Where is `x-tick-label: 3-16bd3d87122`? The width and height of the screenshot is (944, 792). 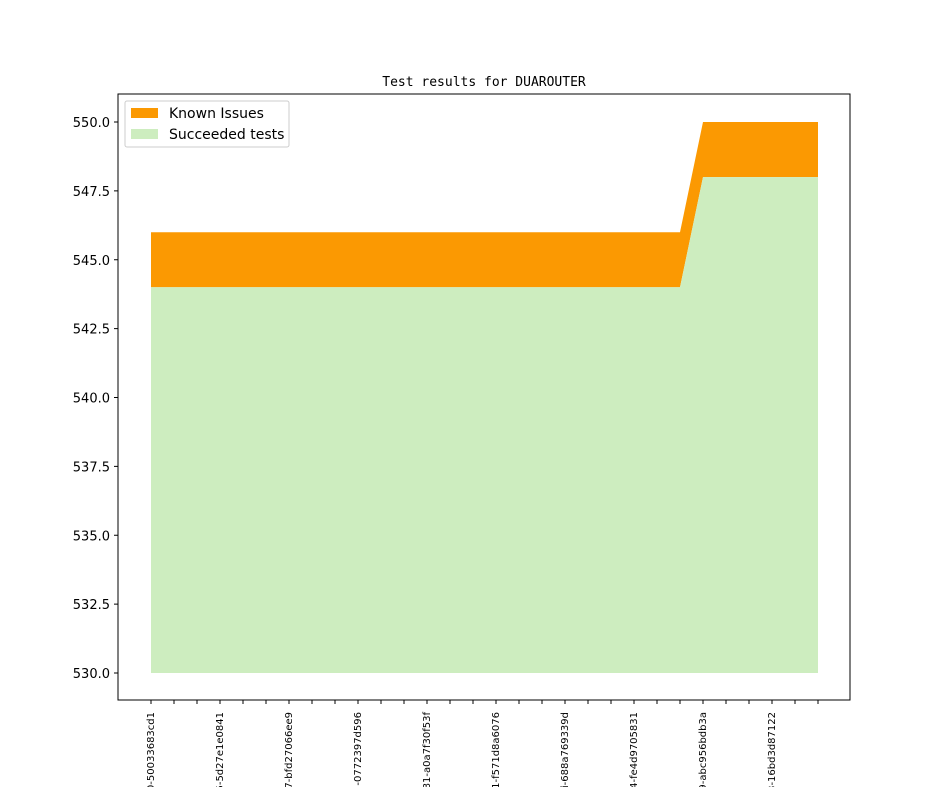 x-tick-label: 3-16bd3d87122 is located at coordinates (772, 749).